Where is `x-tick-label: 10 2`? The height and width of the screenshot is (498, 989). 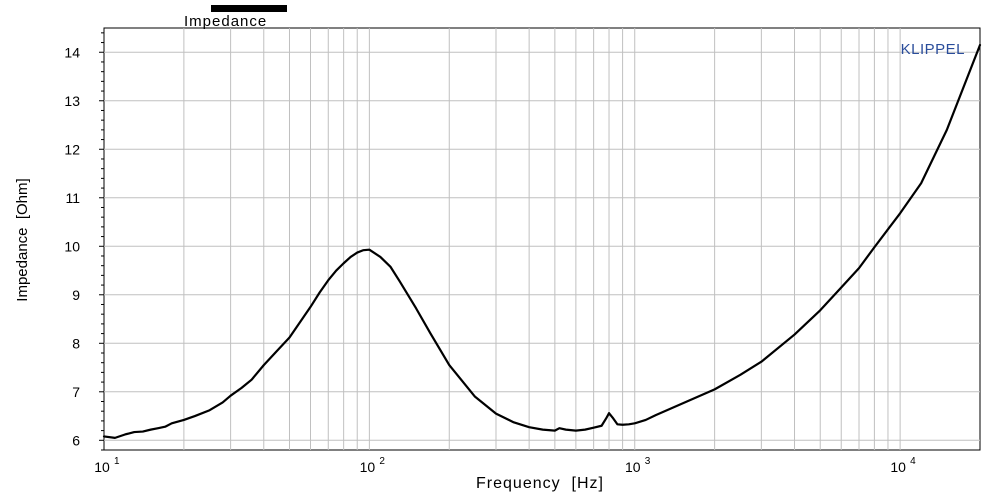
x-tick-label: 10 2 is located at coordinates (373, 465).